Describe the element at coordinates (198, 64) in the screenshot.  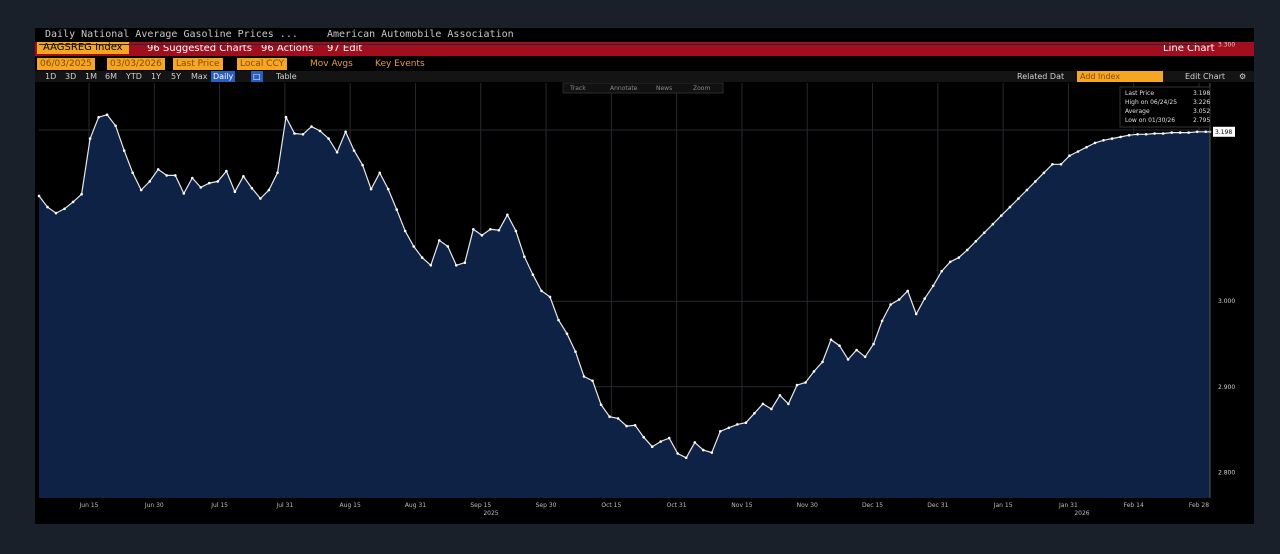
I see `field-select: Last Price` at that location.